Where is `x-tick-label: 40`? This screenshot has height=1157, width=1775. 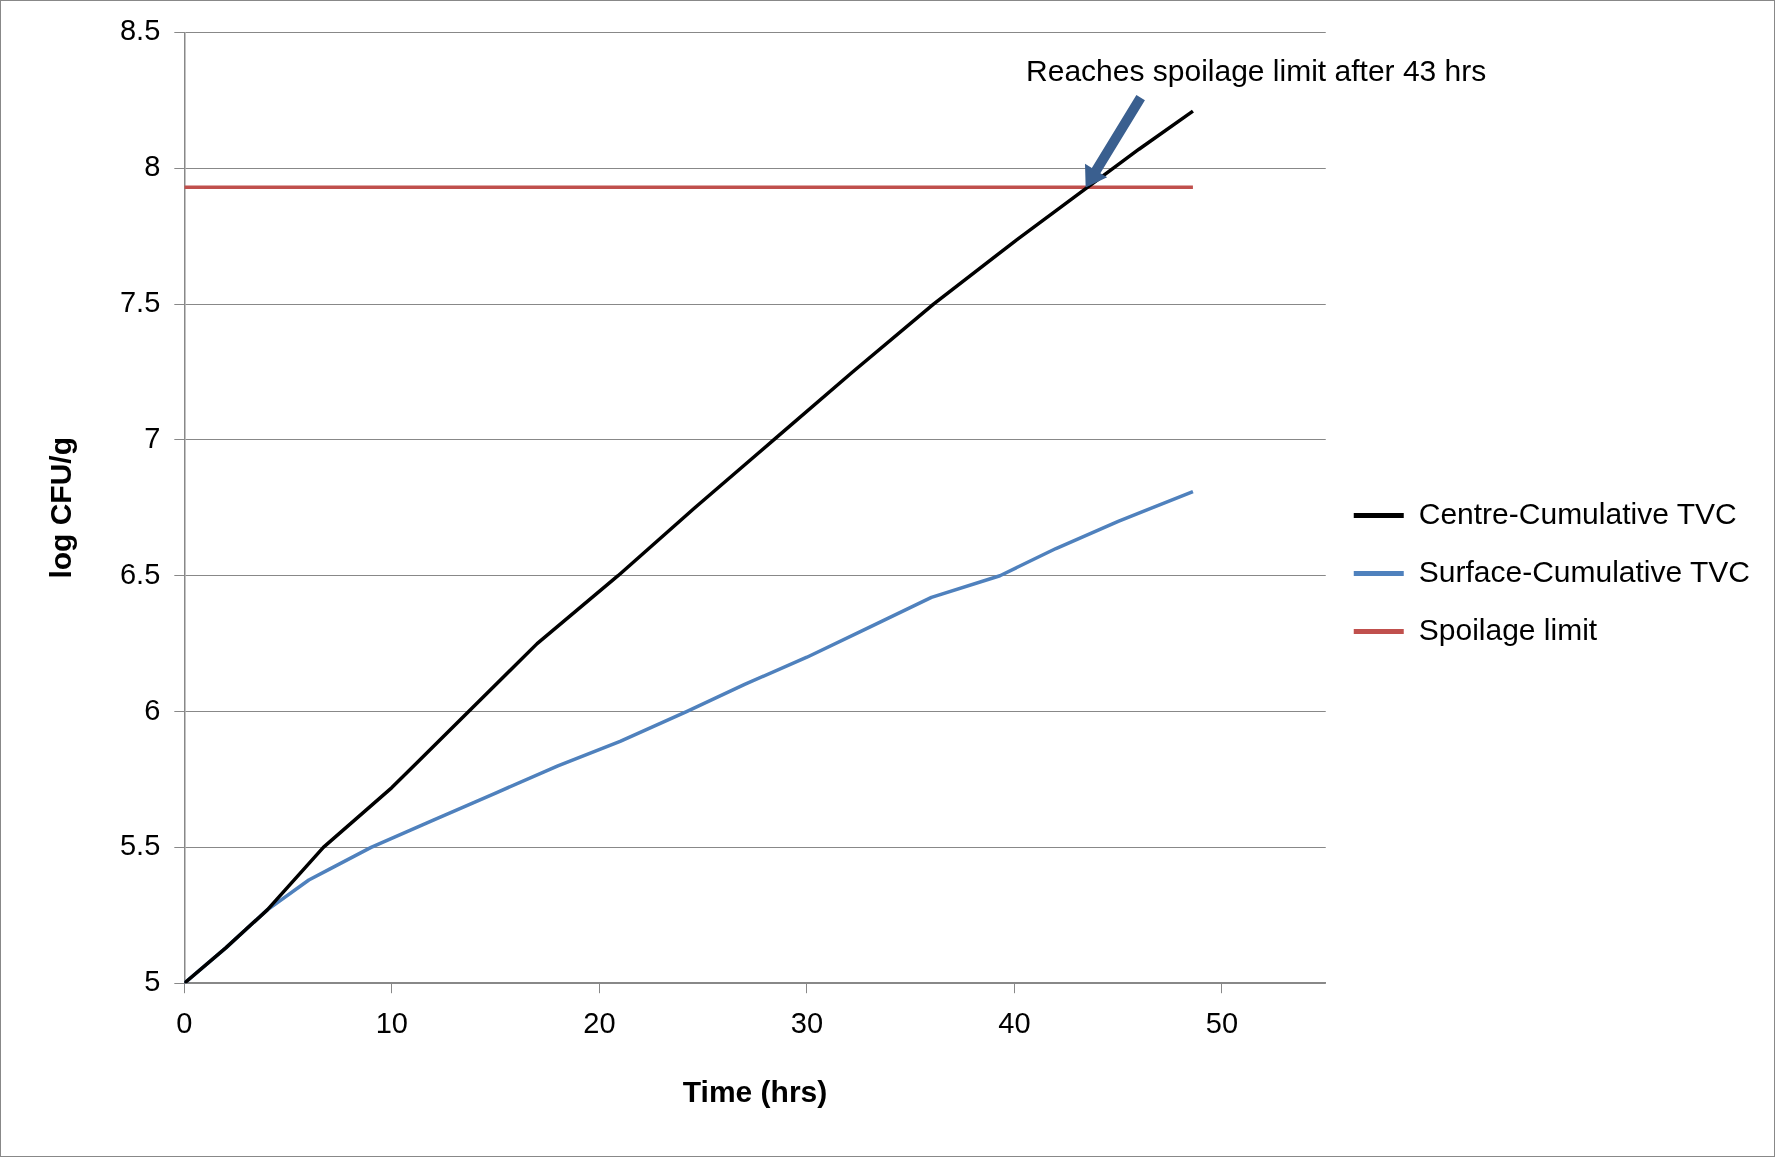
x-tick-label: 40 is located at coordinates (1014, 1022).